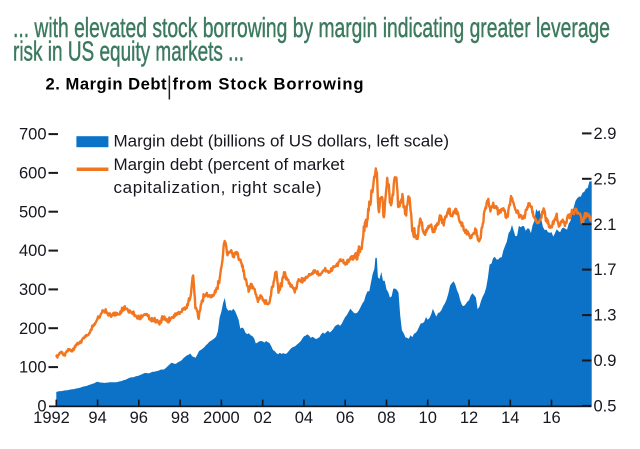  Describe the element at coordinates (33, 135) in the screenshot. I see `svg-text: 700` at that location.